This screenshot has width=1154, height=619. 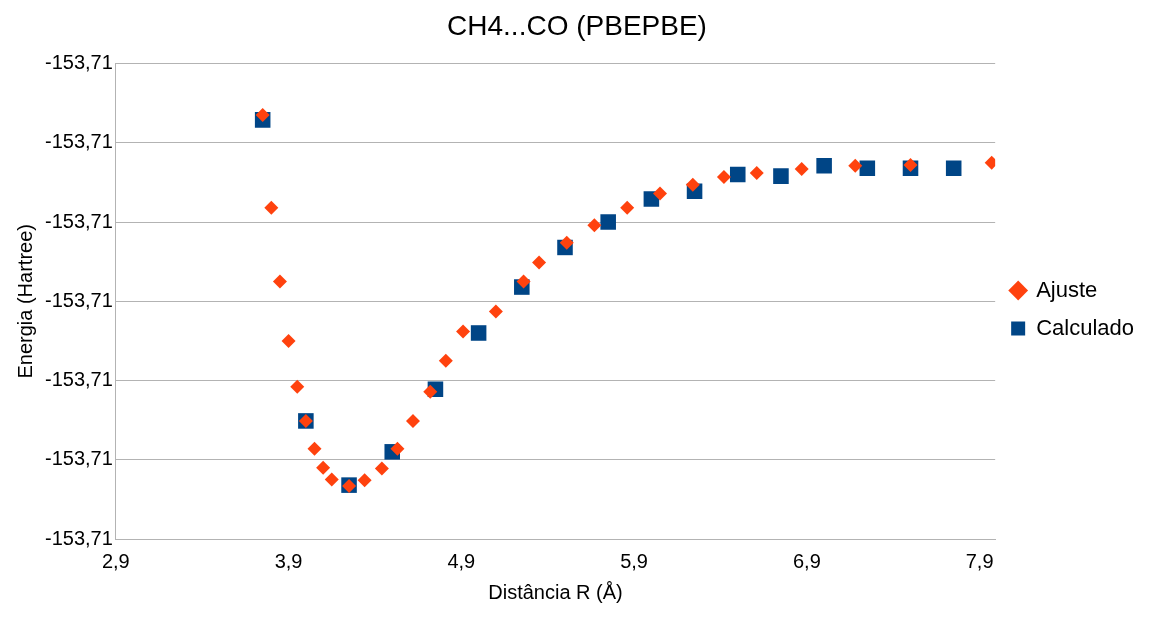 What do you see at coordinates (577, 25) in the screenshot?
I see `chart-title: CH4...CO (PBEPBE)` at bounding box center [577, 25].